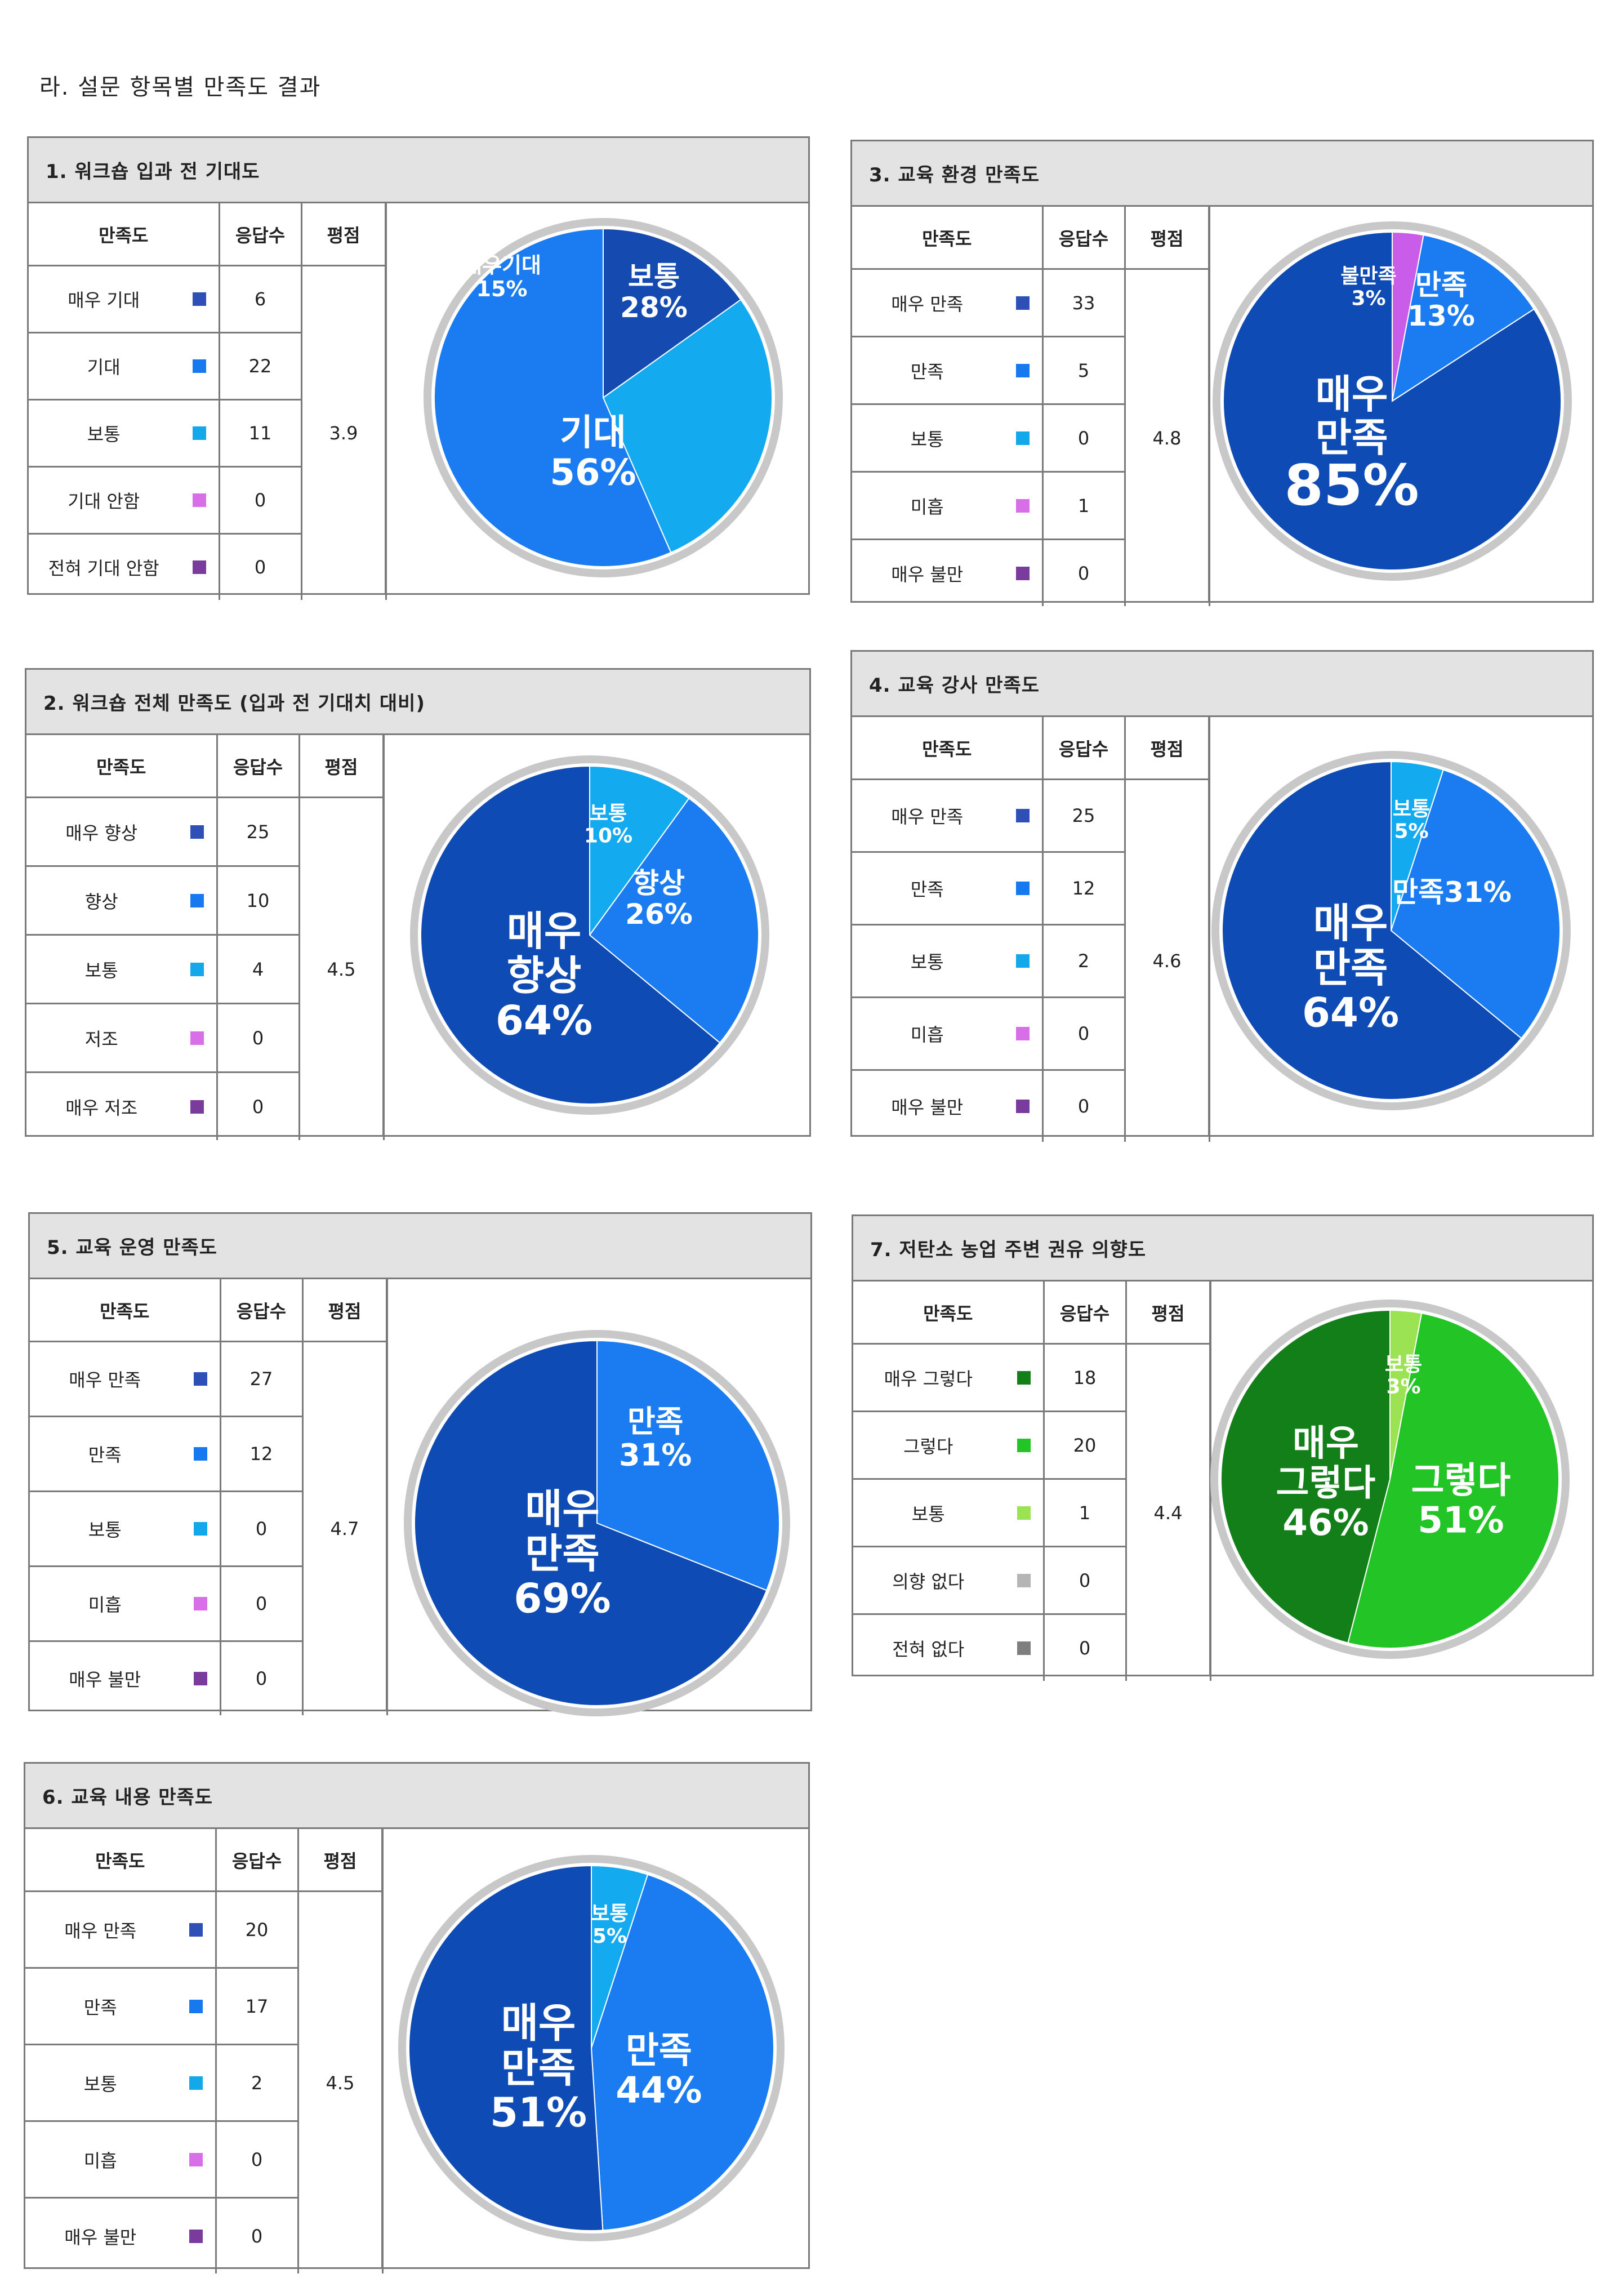 The width and height of the screenshot is (1622, 2296). Describe the element at coordinates (1441, 316) in the screenshot. I see `slice-percent: 13%` at that location.